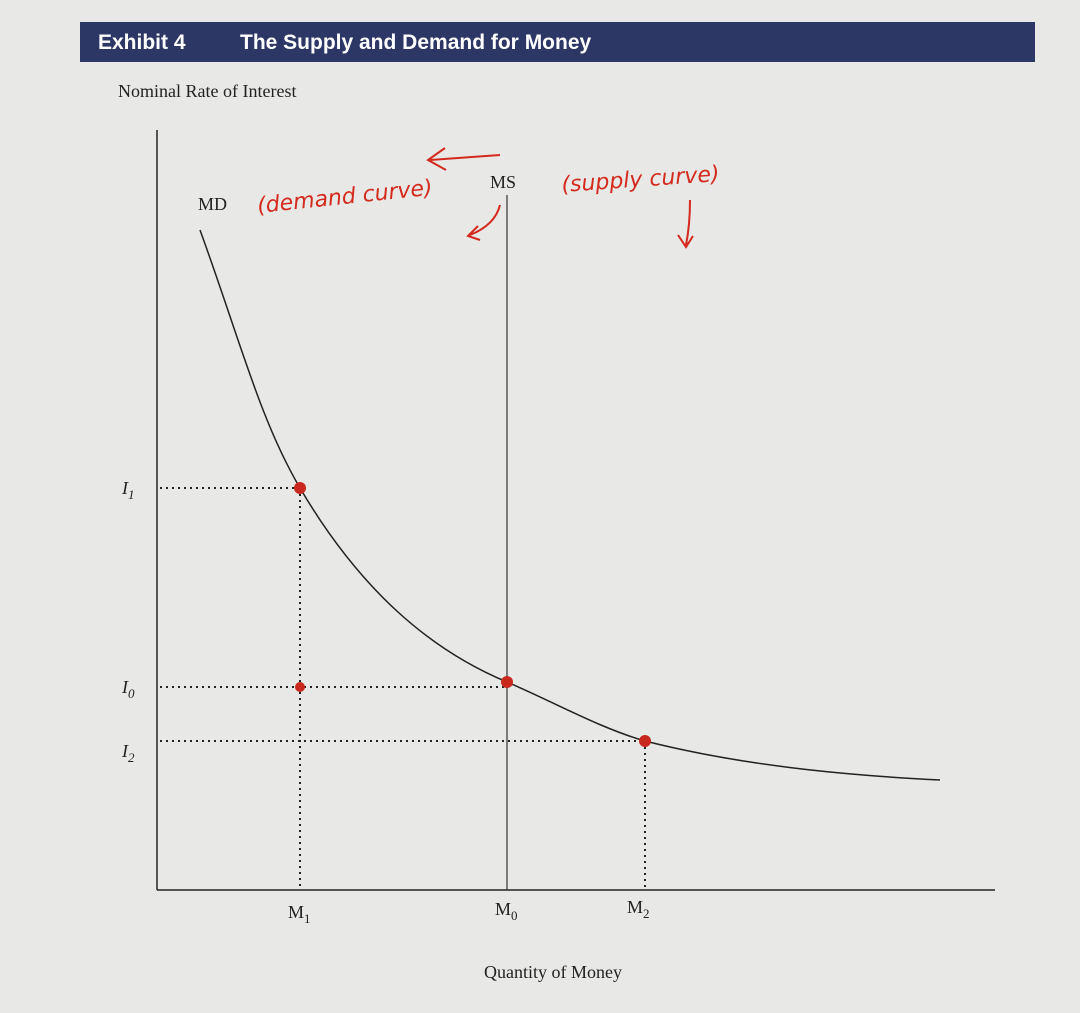 The height and width of the screenshot is (1013, 1080). What do you see at coordinates (416, 42) in the screenshot?
I see `exhibit-title: The Supply and Demand for Money` at bounding box center [416, 42].